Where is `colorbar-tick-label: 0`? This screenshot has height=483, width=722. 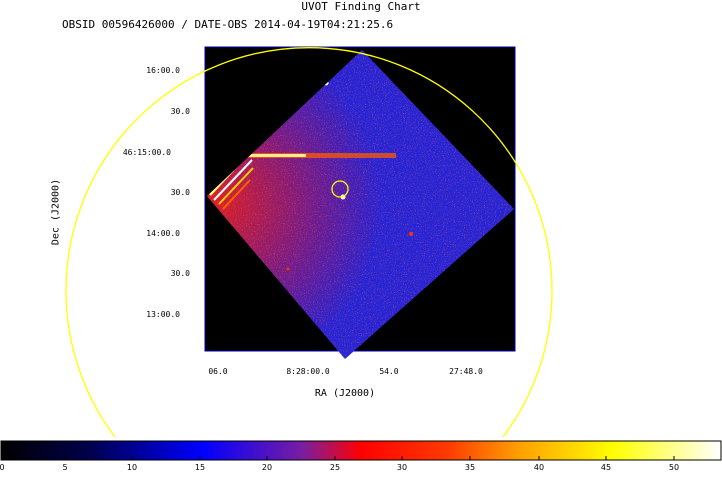 colorbar-tick-label: 0 is located at coordinates (2, 467).